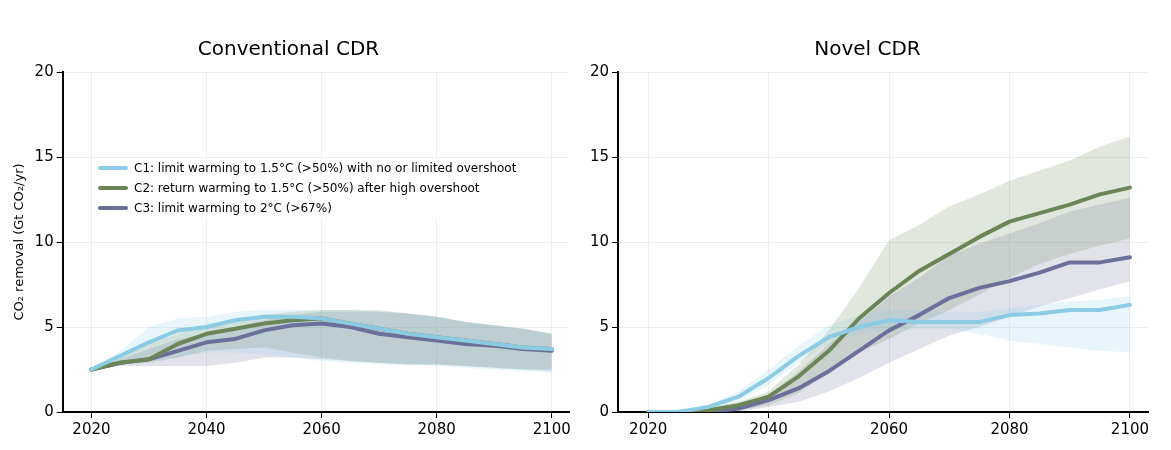  Describe the element at coordinates (307, 188) in the screenshot. I see `legend-label: C2: return warming to 1.5°C (>50%) after high overshoot` at that location.